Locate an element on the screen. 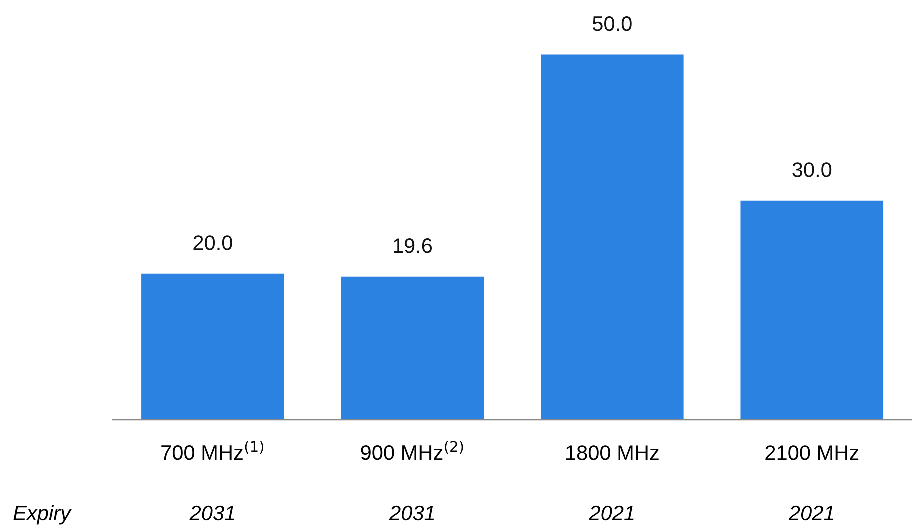 This screenshot has height=529, width=912. data-label: 50.0 is located at coordinates (612, 24).